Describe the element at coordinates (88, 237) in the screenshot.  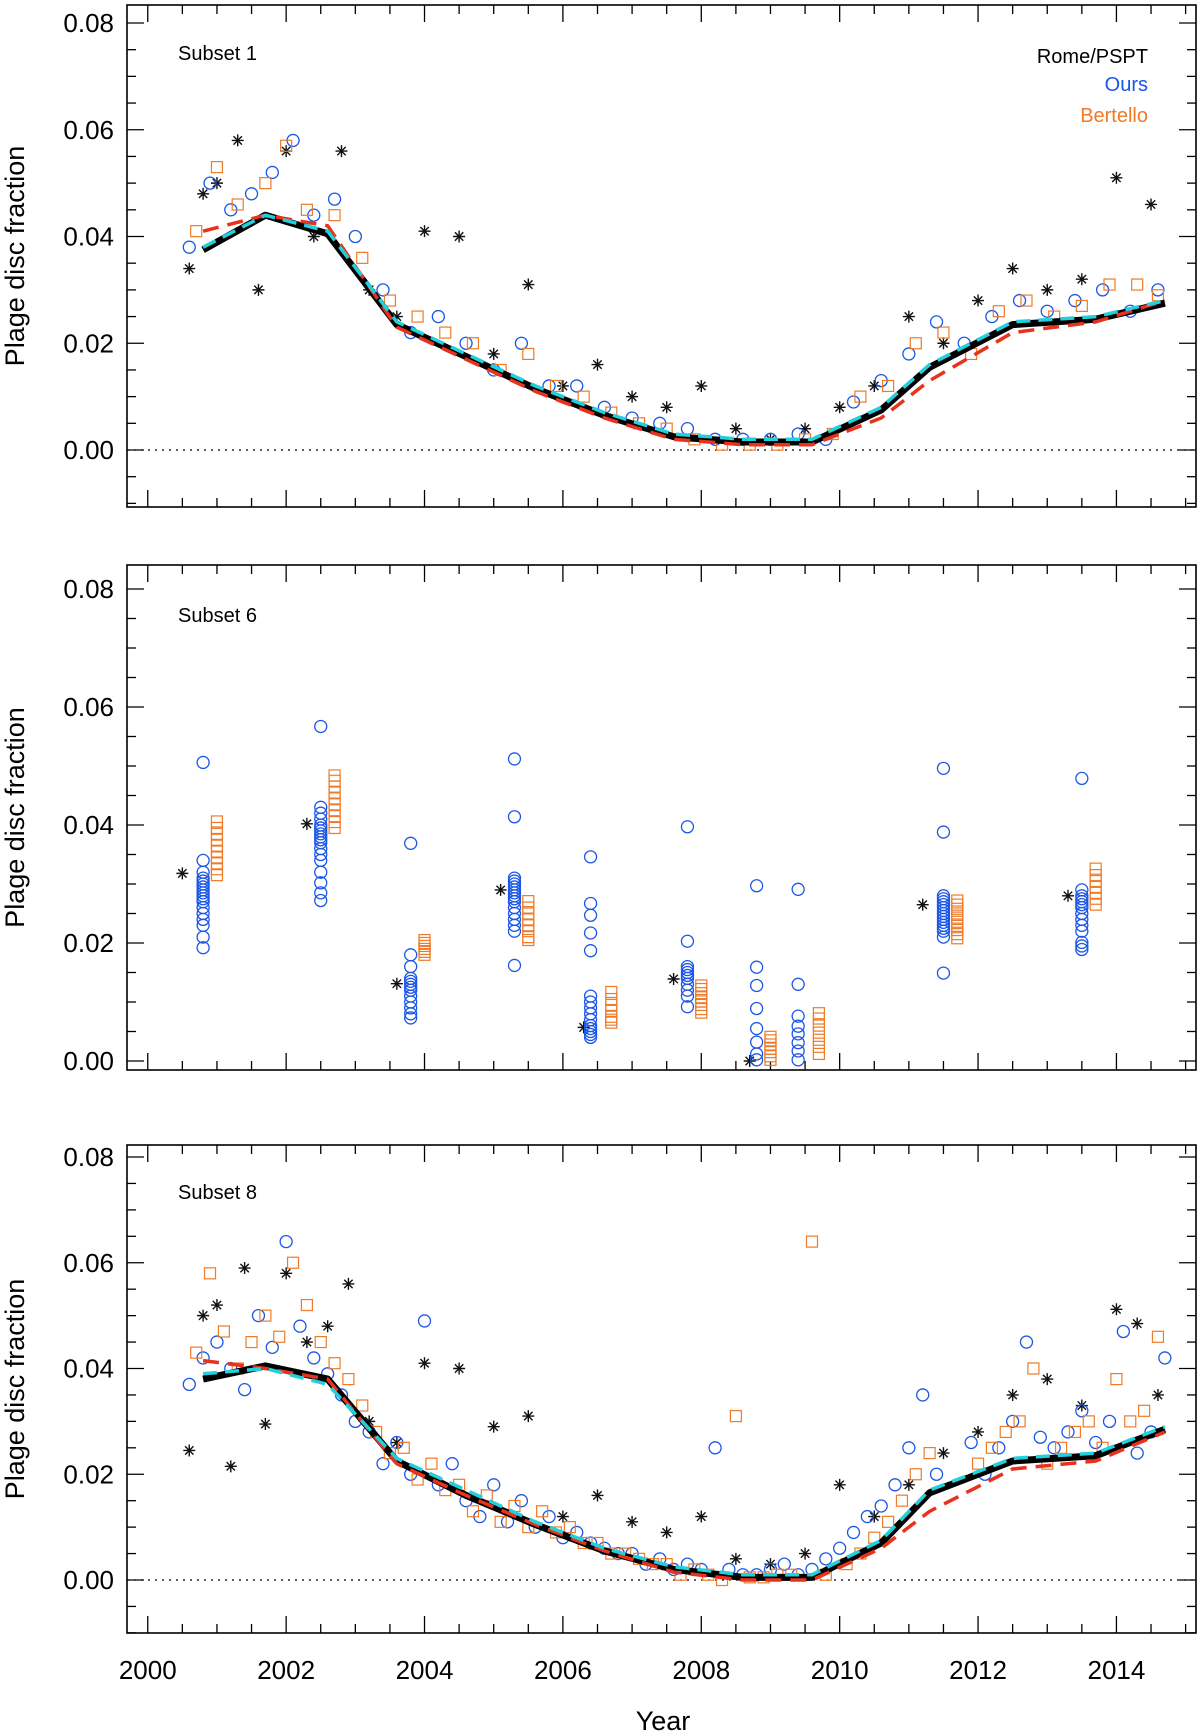
I see `y-tick-label: 0.04` at that location.